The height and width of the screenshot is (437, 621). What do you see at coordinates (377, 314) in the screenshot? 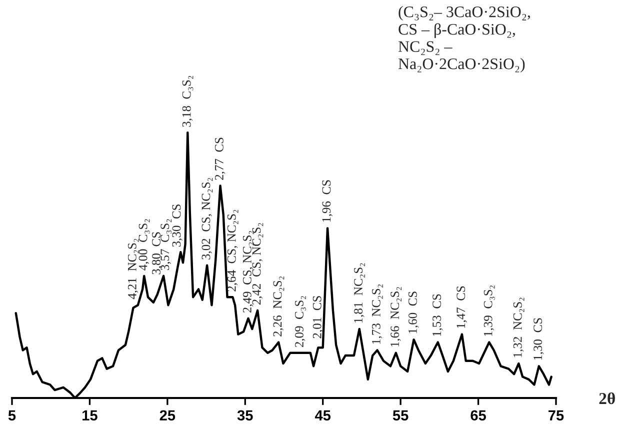
I see `annotation: 1,73 NC₂S₂` at bounding box center [377, 314].